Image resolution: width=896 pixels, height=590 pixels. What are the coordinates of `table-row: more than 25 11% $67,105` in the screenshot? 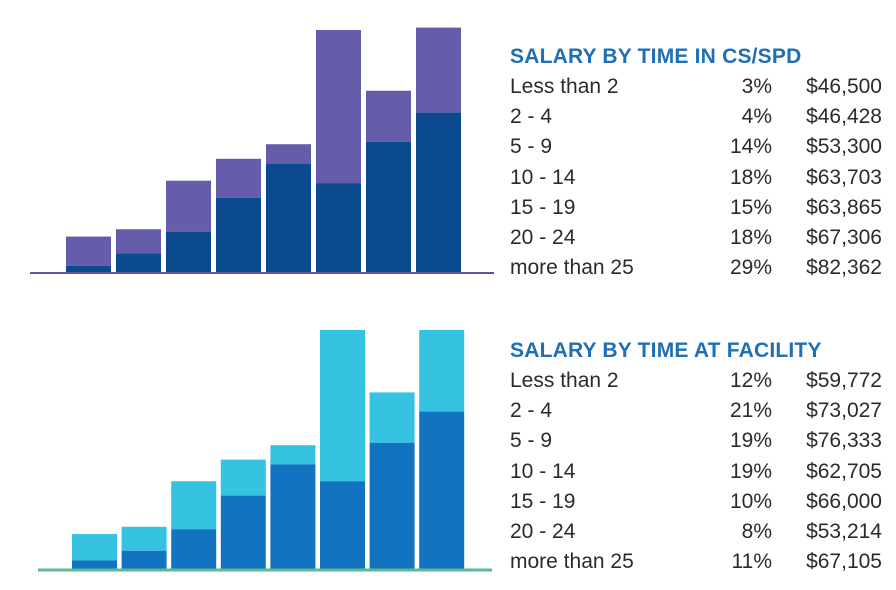 It's located at (696, 562).